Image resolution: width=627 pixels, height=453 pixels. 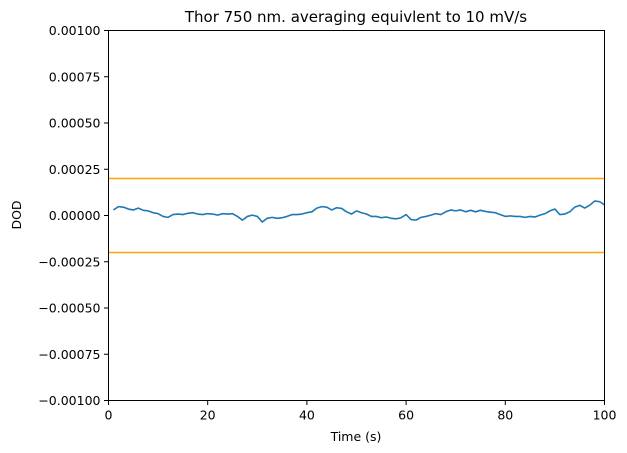 What do you see at coordinates (75, 169) in the screenshot?
I see `y-tick-label: 0.00025` at bounding box center [75, 169].